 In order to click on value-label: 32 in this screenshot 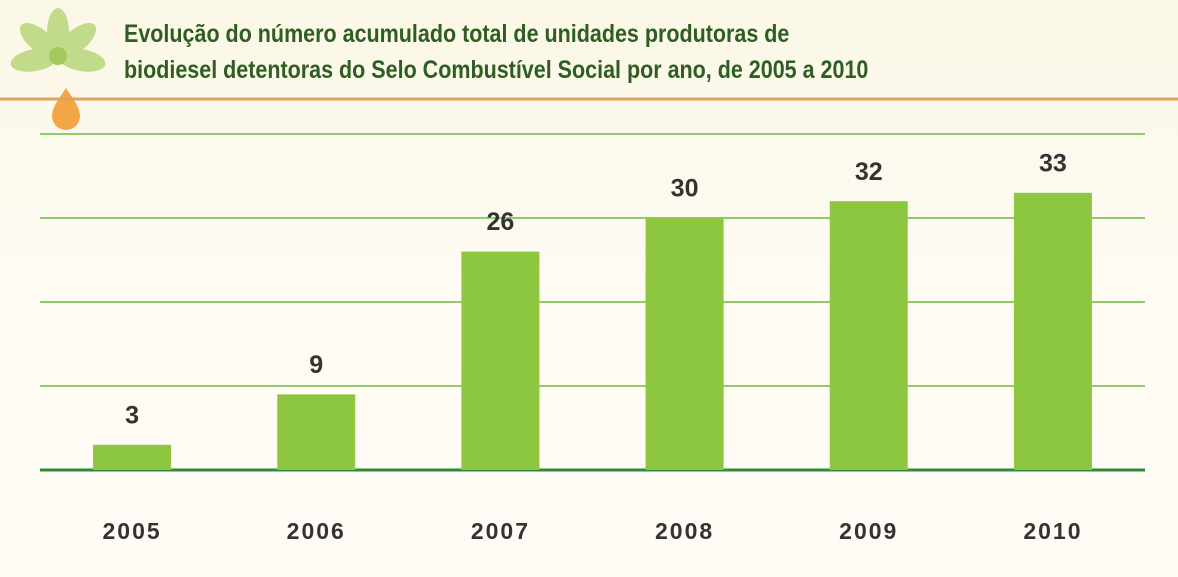, I will do `click(869, 172)`.